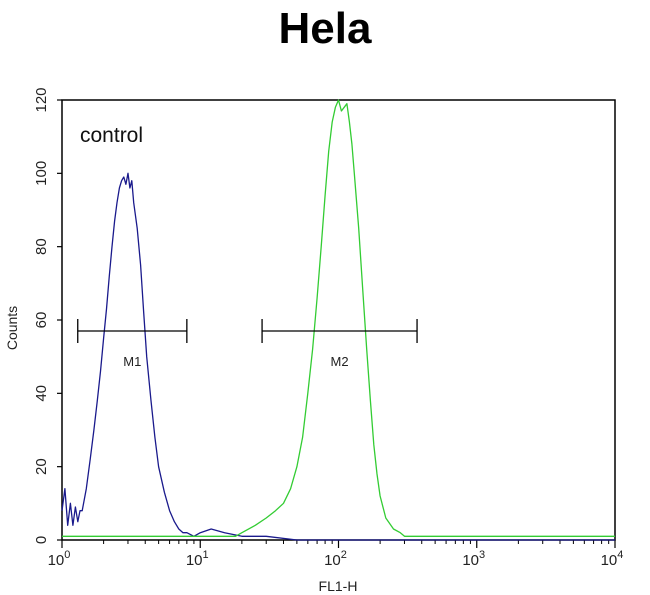 The height and width of the screenshot is (595, 650). I want to click on y-tick-label: 20, so click(41, 466).